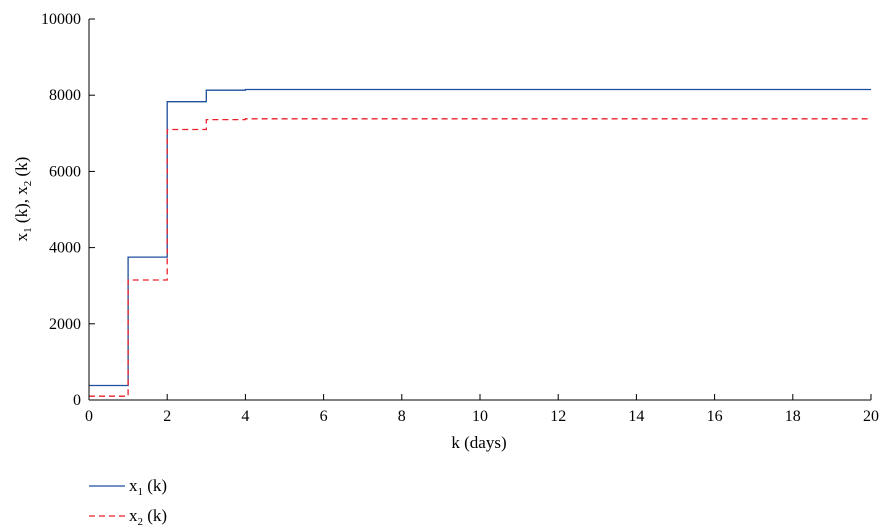 The image size is (881, 531). What do you see at coordinates (65, 324) in the screenshot?
I see `y-tick-label: 2000` at bounding box center [65, 324].